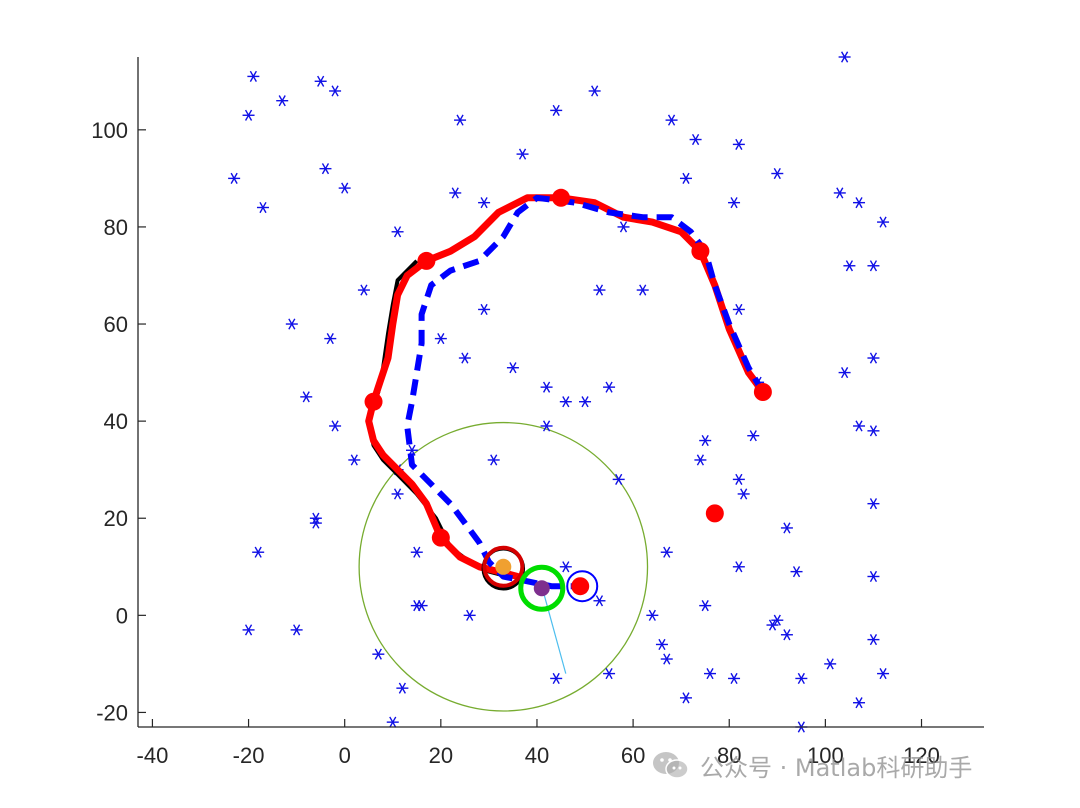 Image resolution: width=1080 pixels, height=808 pixels. I want to click on current-position-dot, so click(503, 566).